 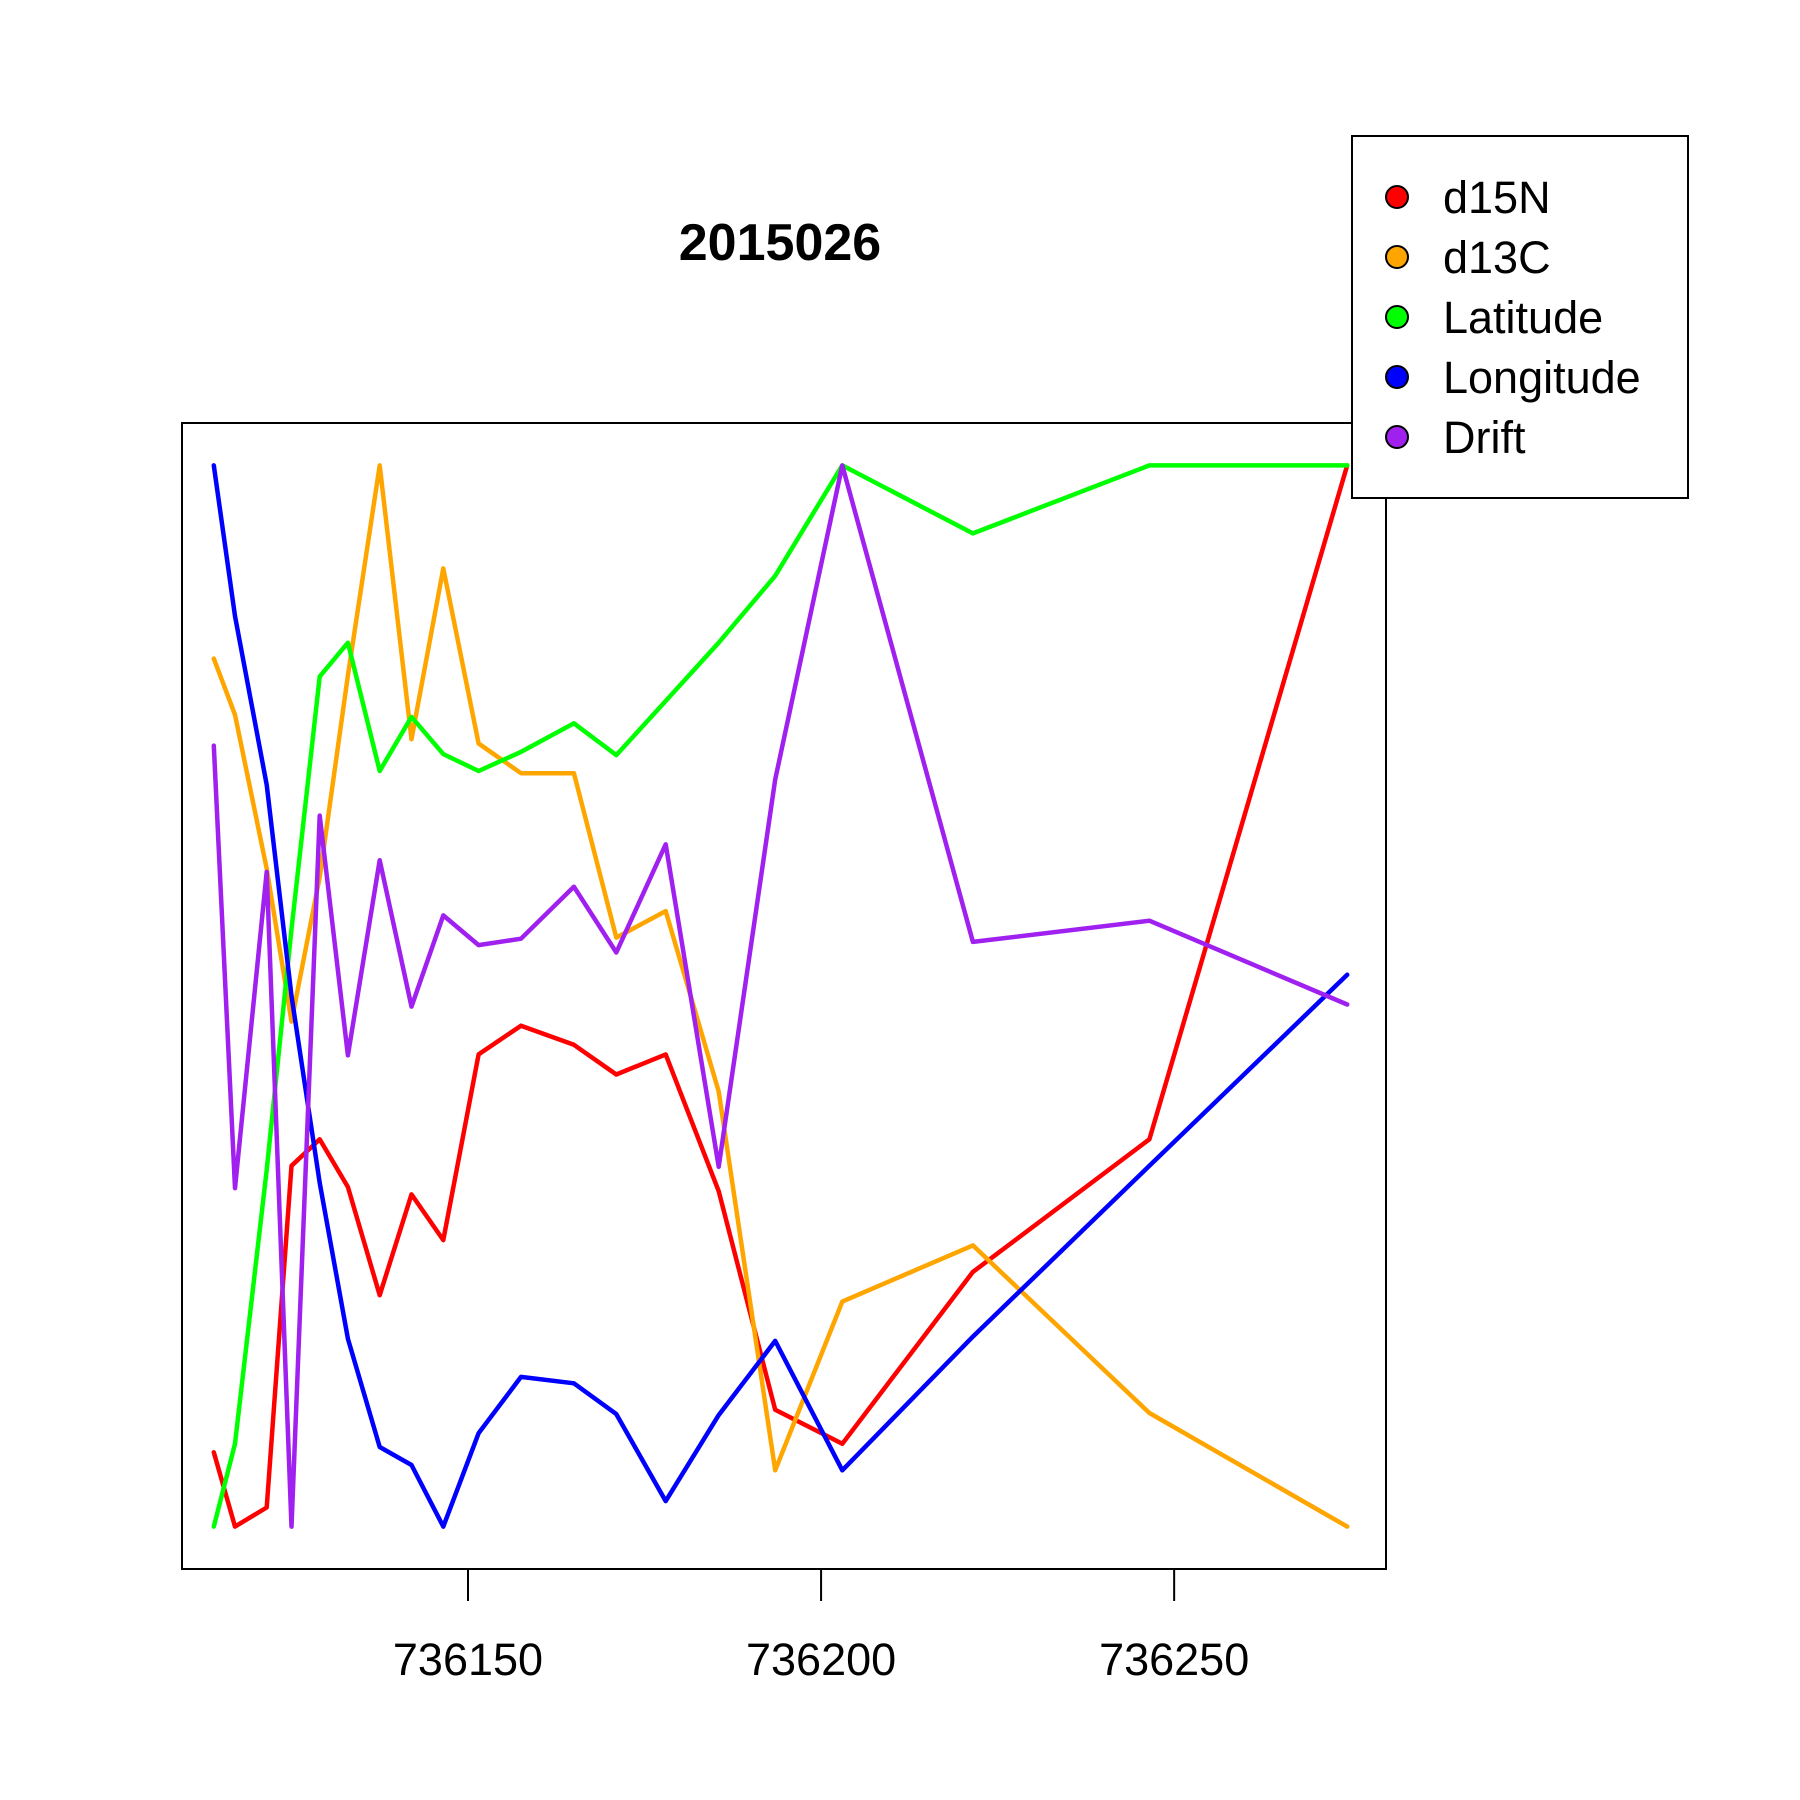 I want to click on legend-label: d15N, so click(x=1497, y=197).